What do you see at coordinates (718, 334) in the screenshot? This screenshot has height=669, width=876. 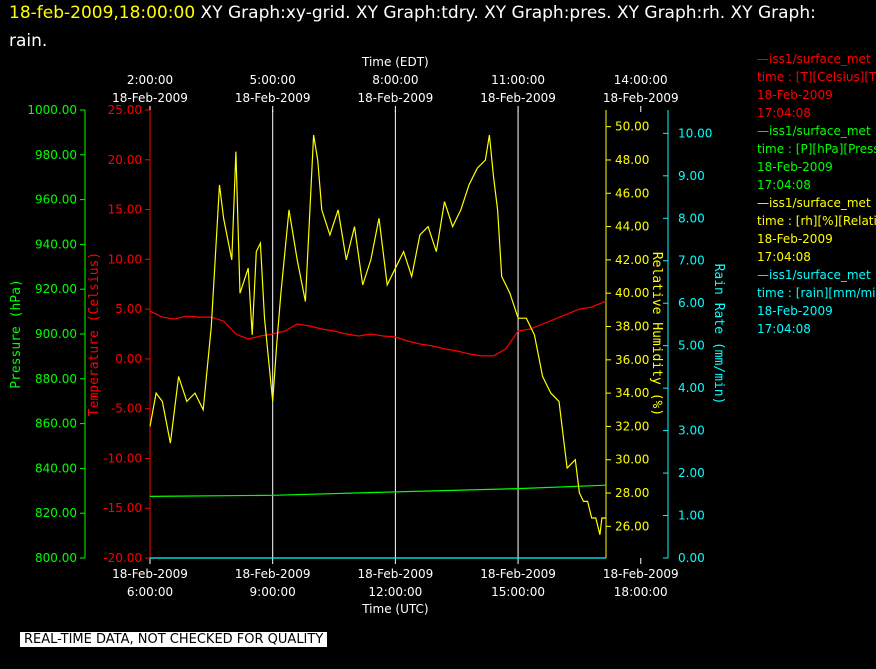 I see `rain-axis-label: Rain Rate (mm/min)` at bounding box center [718, 334].